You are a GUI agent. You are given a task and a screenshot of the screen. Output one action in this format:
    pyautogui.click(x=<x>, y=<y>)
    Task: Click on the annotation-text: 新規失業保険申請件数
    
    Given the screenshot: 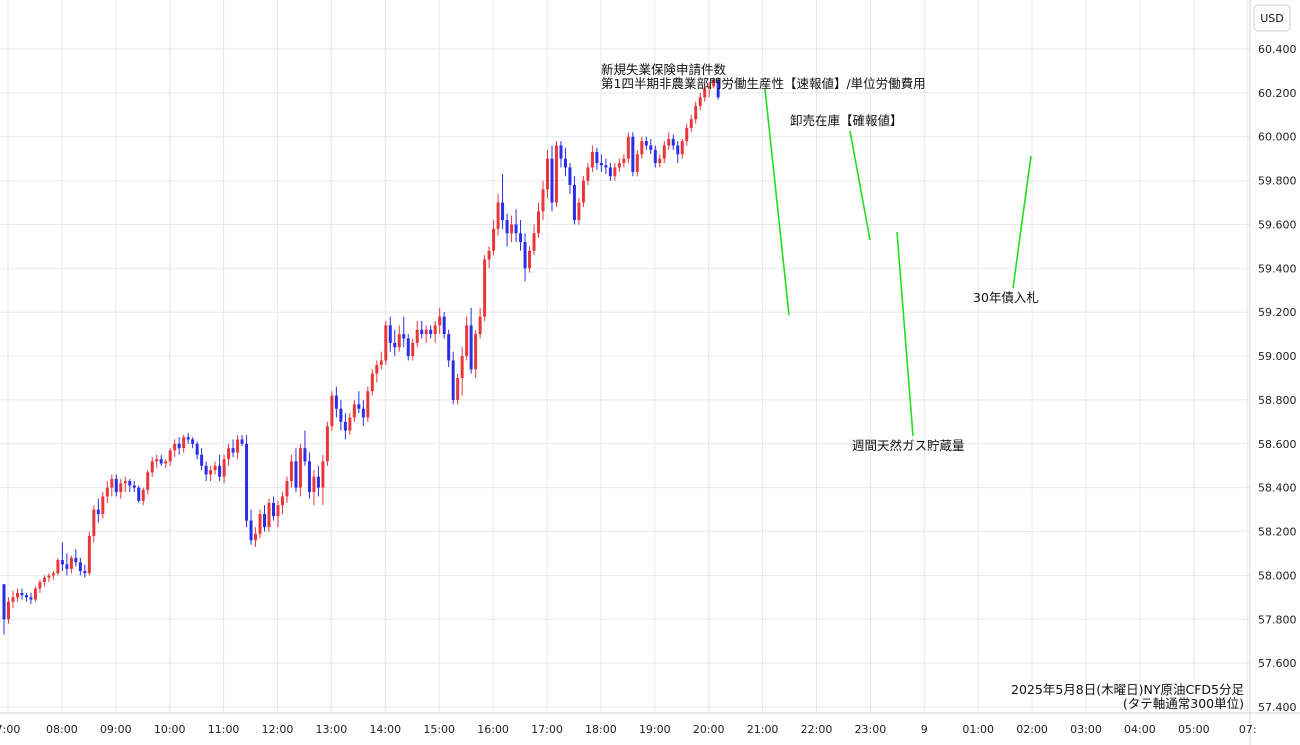 What is the action you would take?
    pyautogui.click(x=664, y=69)
    